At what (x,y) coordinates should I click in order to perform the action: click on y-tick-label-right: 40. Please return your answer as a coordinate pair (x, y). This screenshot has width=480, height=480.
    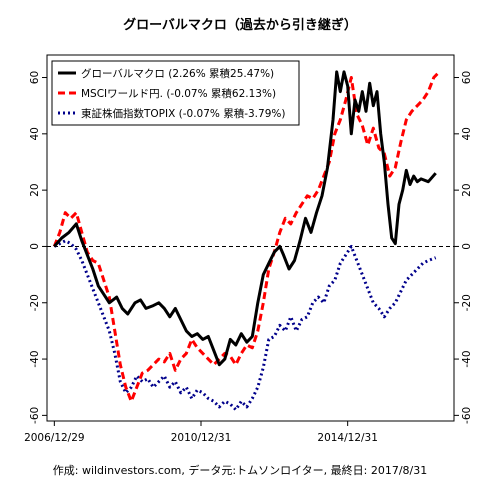
    Looking at the image, I should click on (467, 133).